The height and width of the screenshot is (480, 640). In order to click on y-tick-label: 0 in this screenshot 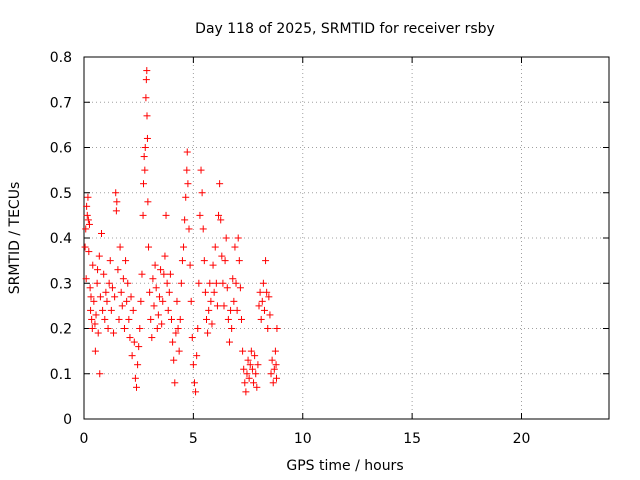, I will do `click(67, 420)`.